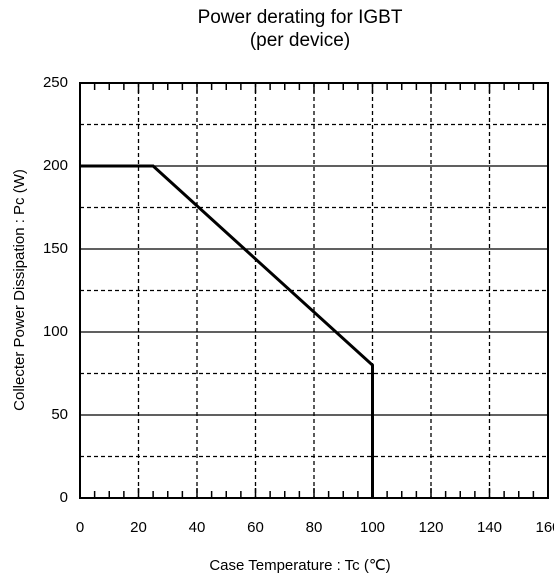 Image resolution: width=554 pixels, height=578 pixels. Describe the element at coordinates (300, 17) in the screenshot. I see `chart-title: Power derating for IGBT` at that location.